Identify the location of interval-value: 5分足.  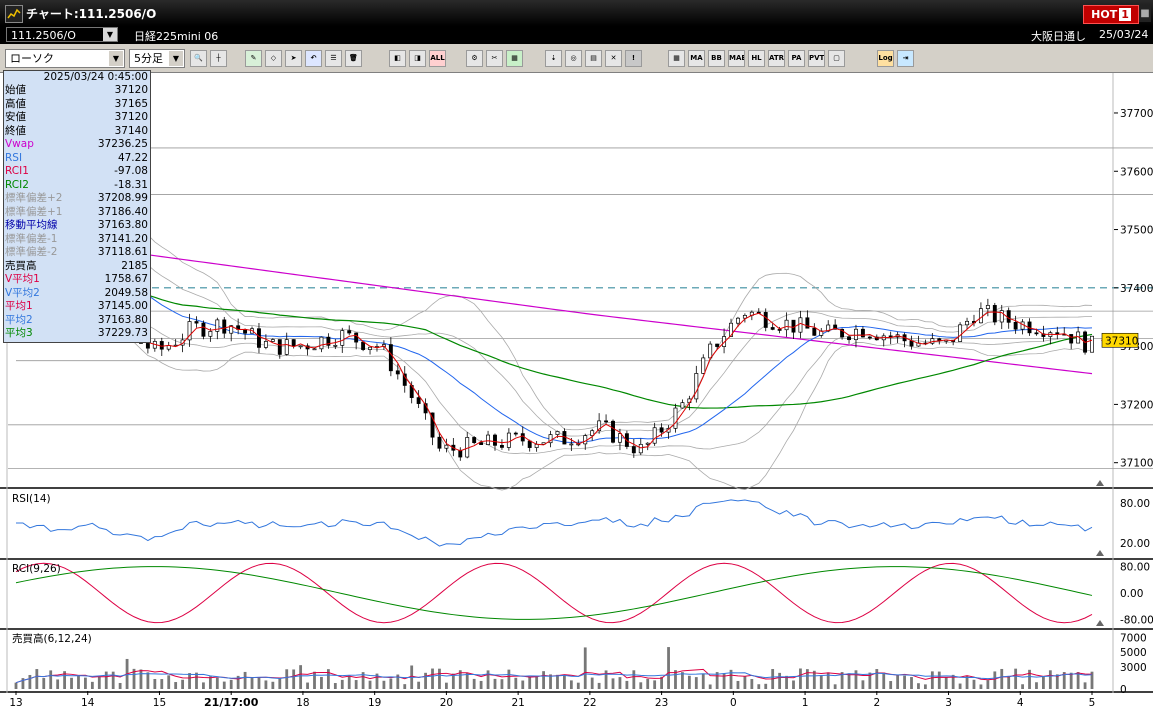
(148, 58).